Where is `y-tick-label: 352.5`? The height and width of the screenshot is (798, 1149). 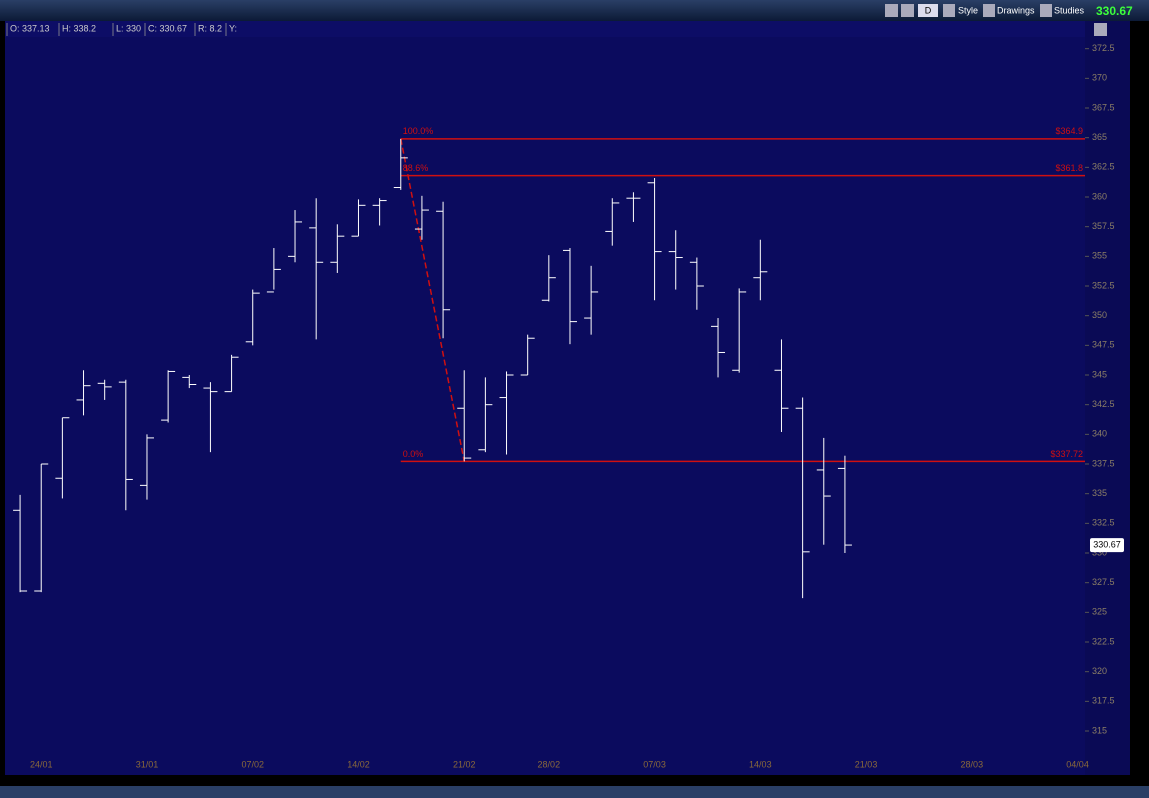
y-tick-label: 352.5 is located at coordinates (1103, 285).